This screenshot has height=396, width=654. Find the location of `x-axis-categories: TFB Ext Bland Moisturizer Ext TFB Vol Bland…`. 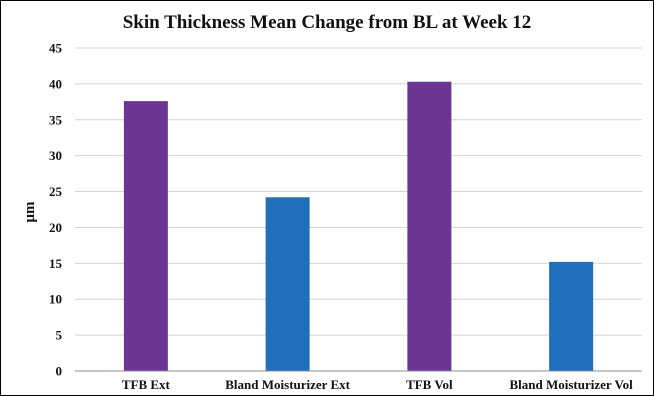

x-axis-categories: TFB Ext Bland Moisturizer Ext TFB Vol Bland… is located at coordinates (377, 384).